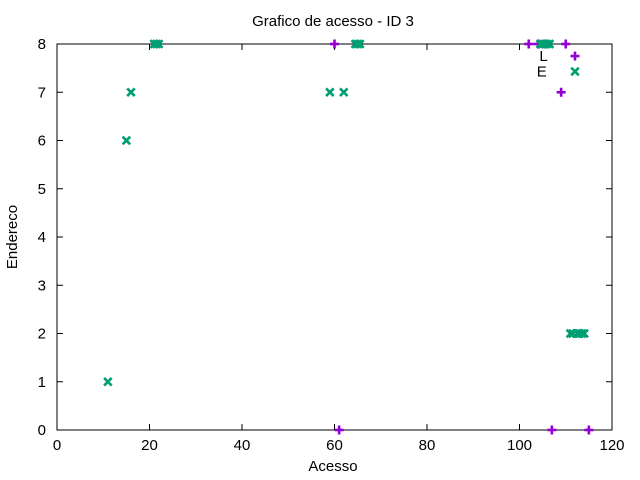 This screenshot has height=480, width=640. I want to click on y-tick-label: 8, so click(42, 44).